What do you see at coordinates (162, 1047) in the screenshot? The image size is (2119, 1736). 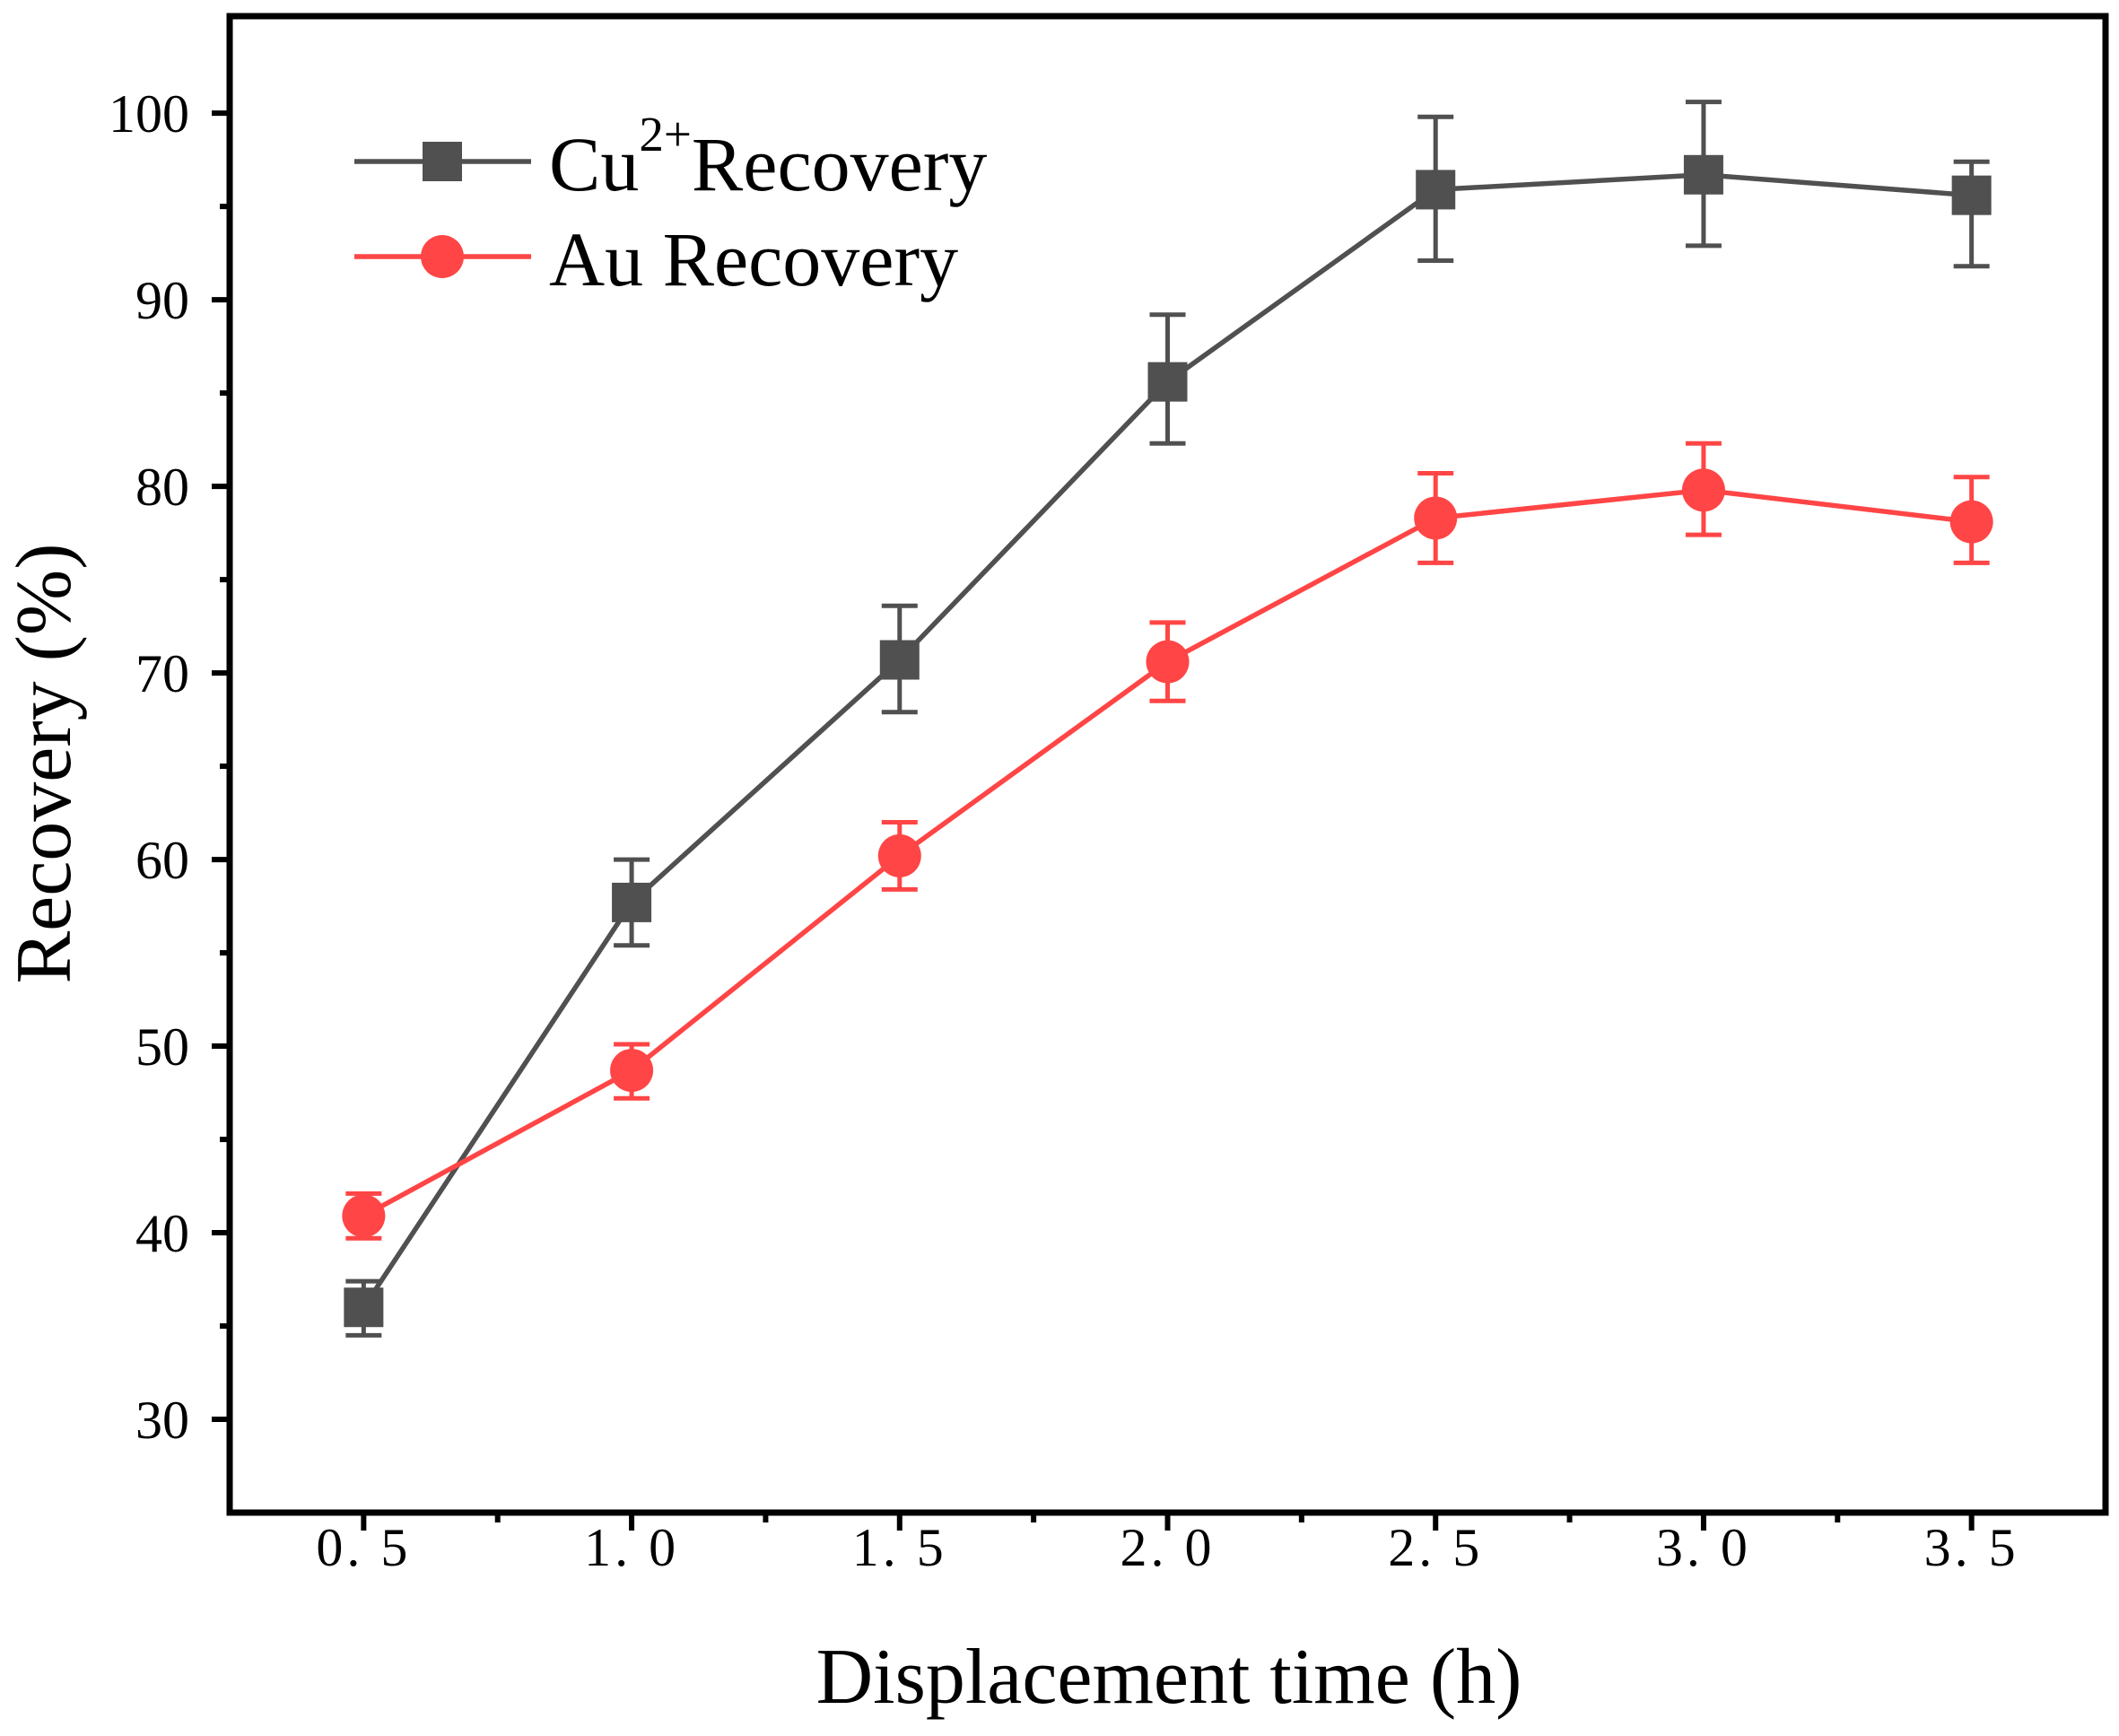 I see `y-tick-label: 50` at bounding box center [162, 1047].